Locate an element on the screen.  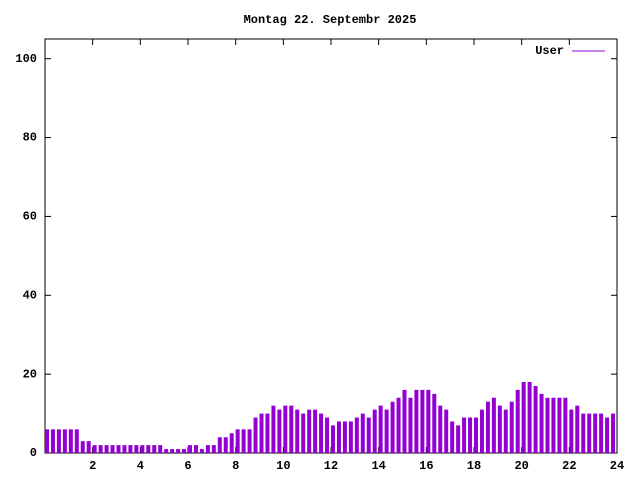
chart-title: Montag 22. Septembr 2025 is located at coordinates (330, 20).